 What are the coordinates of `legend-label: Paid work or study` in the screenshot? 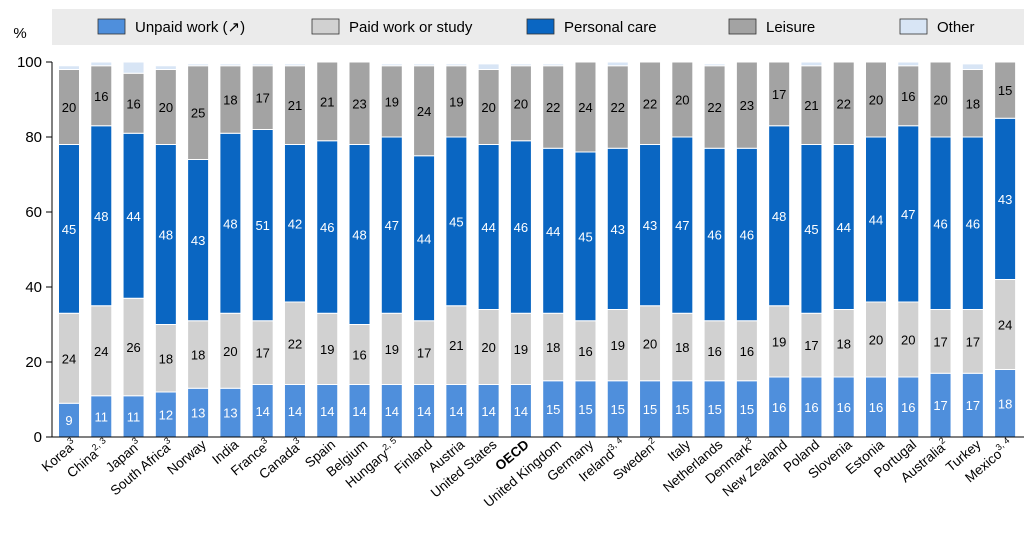 It's located at (411, 27).